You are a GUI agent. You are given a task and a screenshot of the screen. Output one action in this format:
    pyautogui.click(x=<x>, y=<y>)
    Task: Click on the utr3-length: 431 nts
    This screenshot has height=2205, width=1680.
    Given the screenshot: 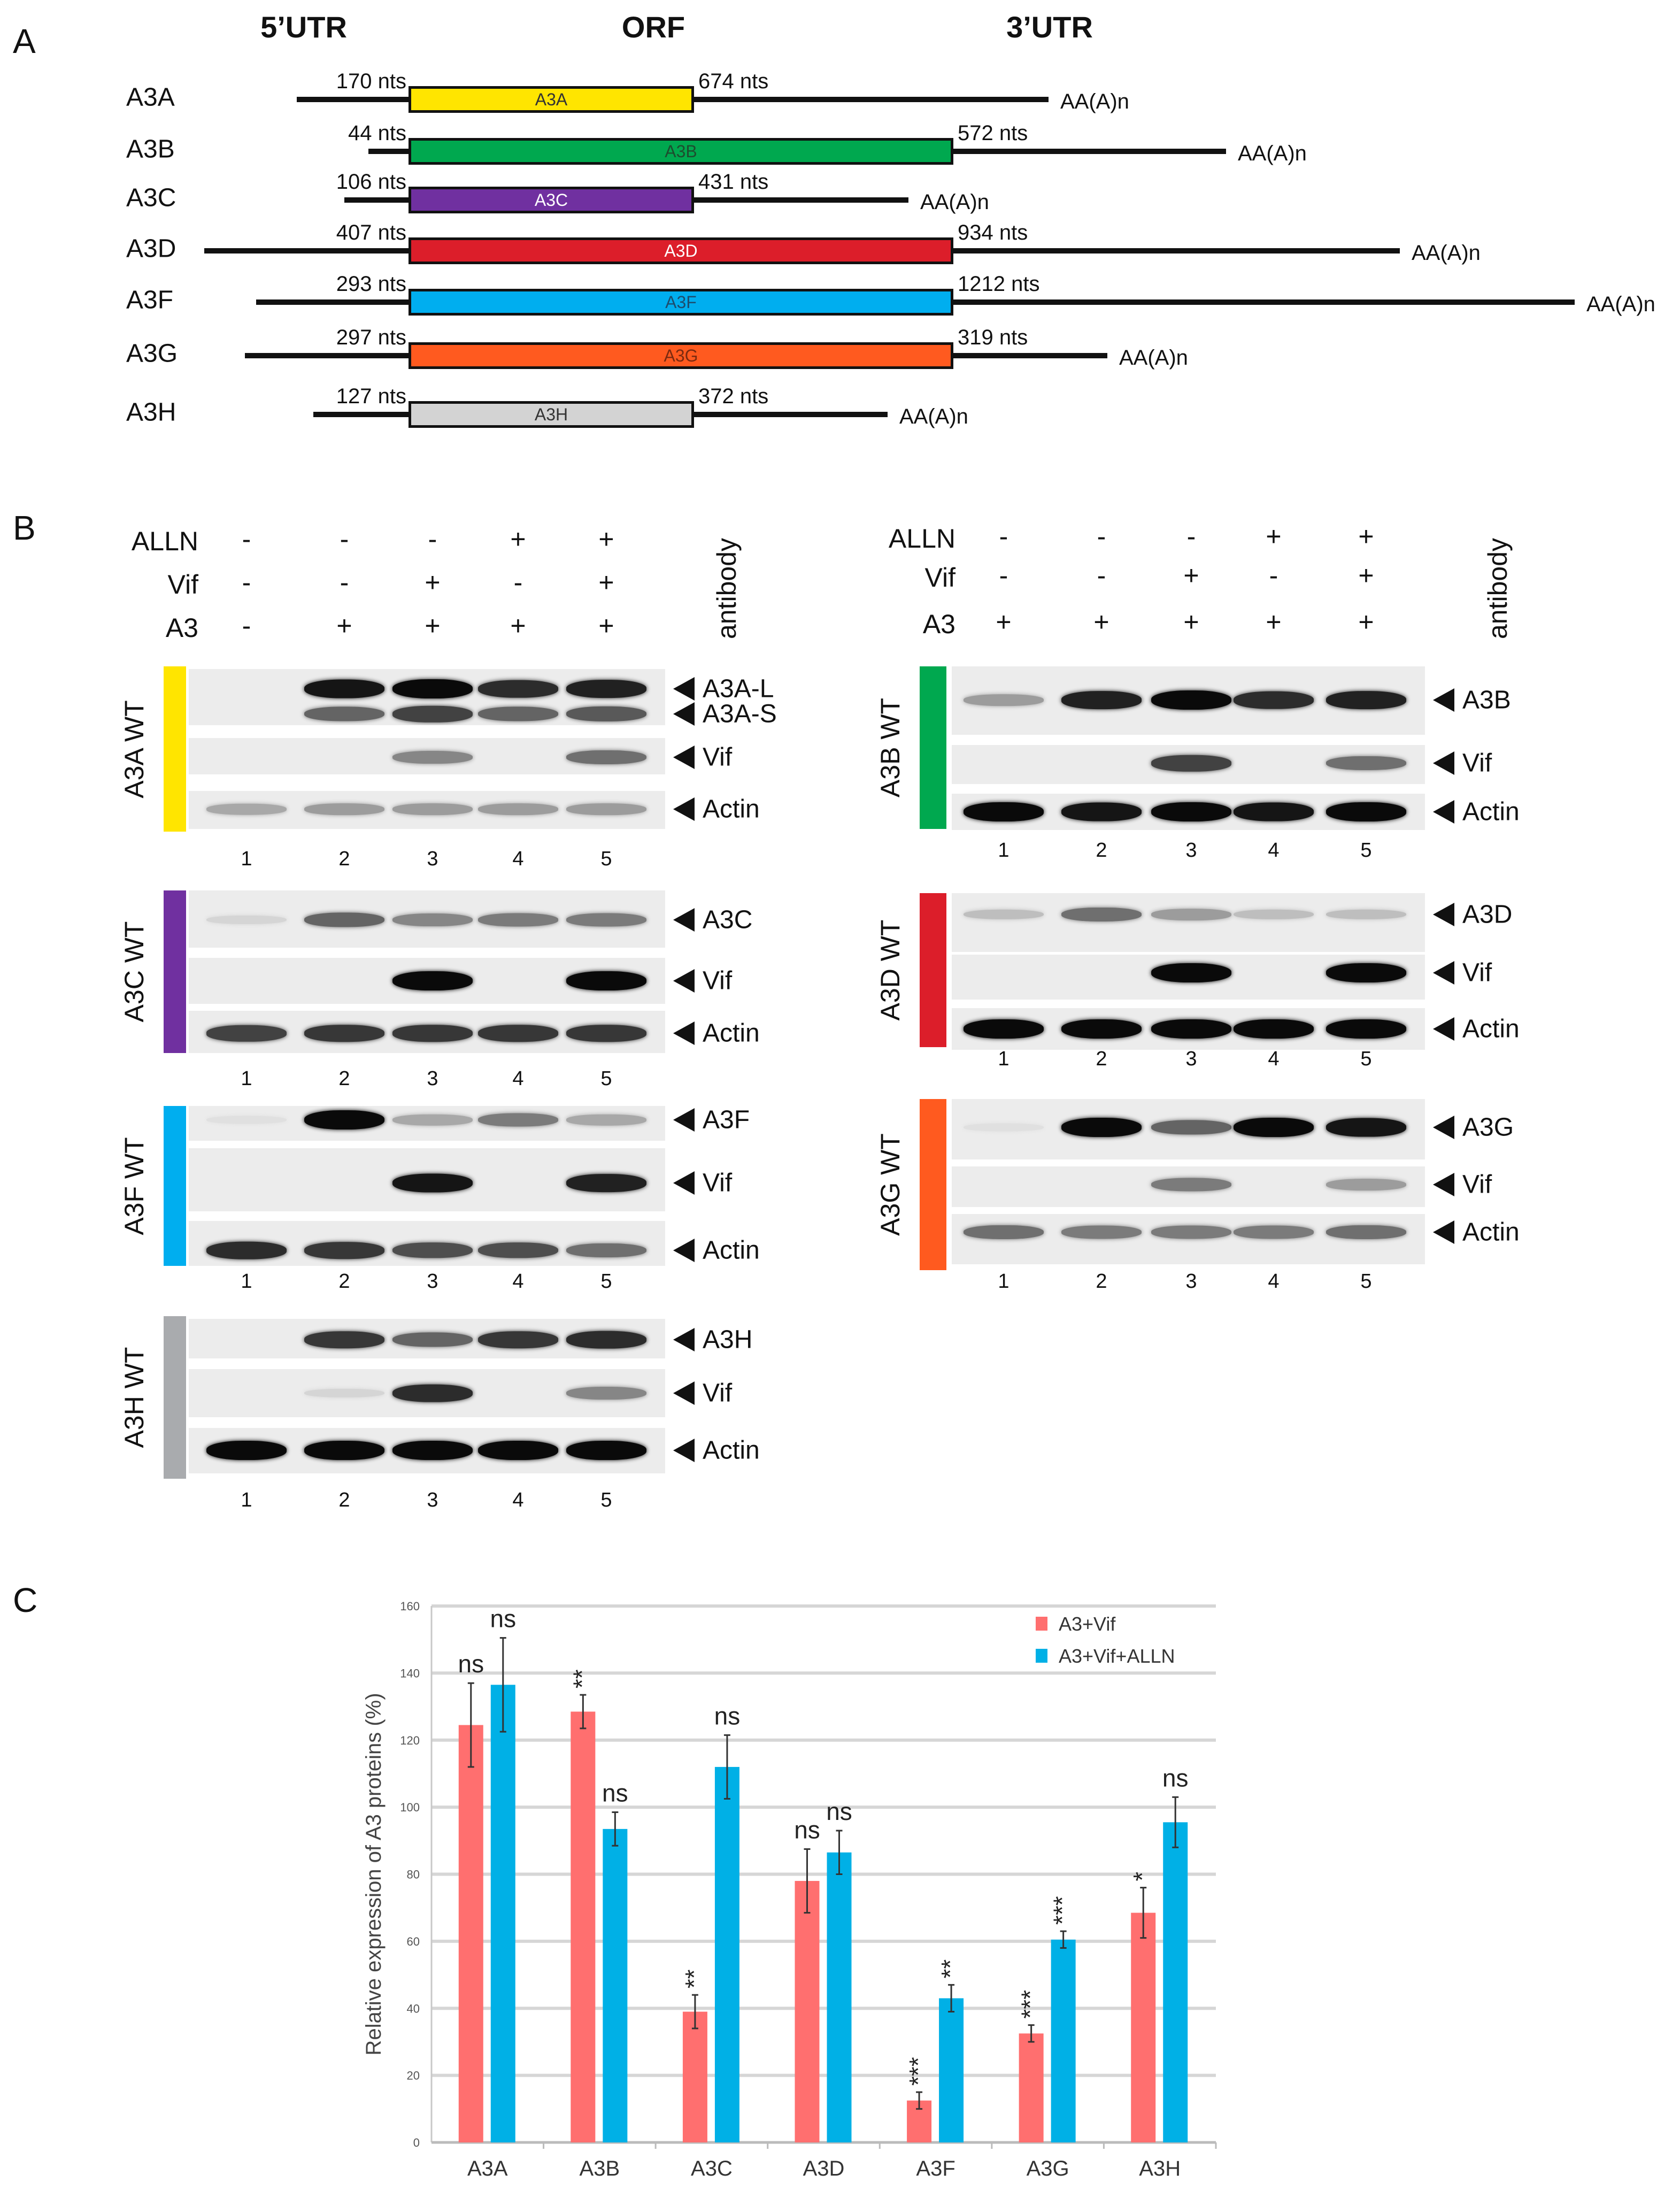 What is the action you would take?
    pyautogui.click(x=733, y=182)
    